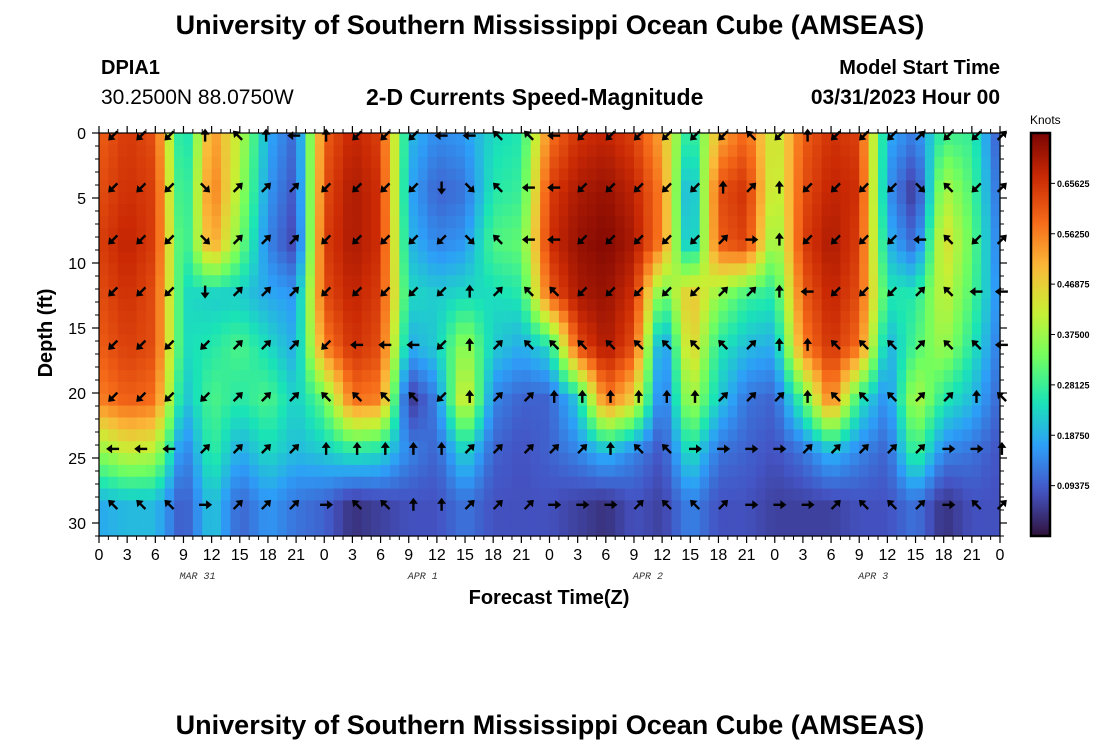 Image resolution: width=1100 pixels, height=750 pixels. I want to click on current-arrow, so click(113, 344).